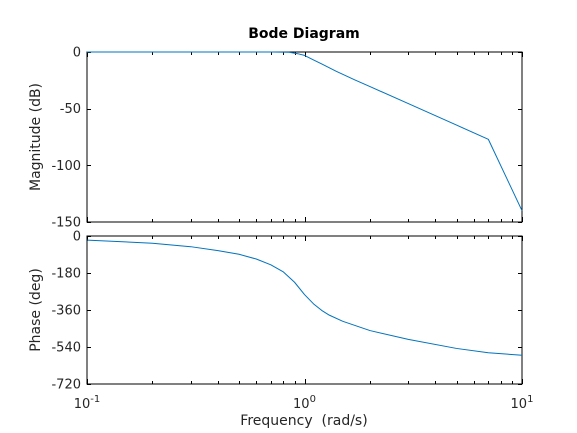 The height and width of the screenshot is (433, 577). Describe the element at coordinates (66, 223) in the screenshot. I see `magnitude-ytick-label: -150` at that location.